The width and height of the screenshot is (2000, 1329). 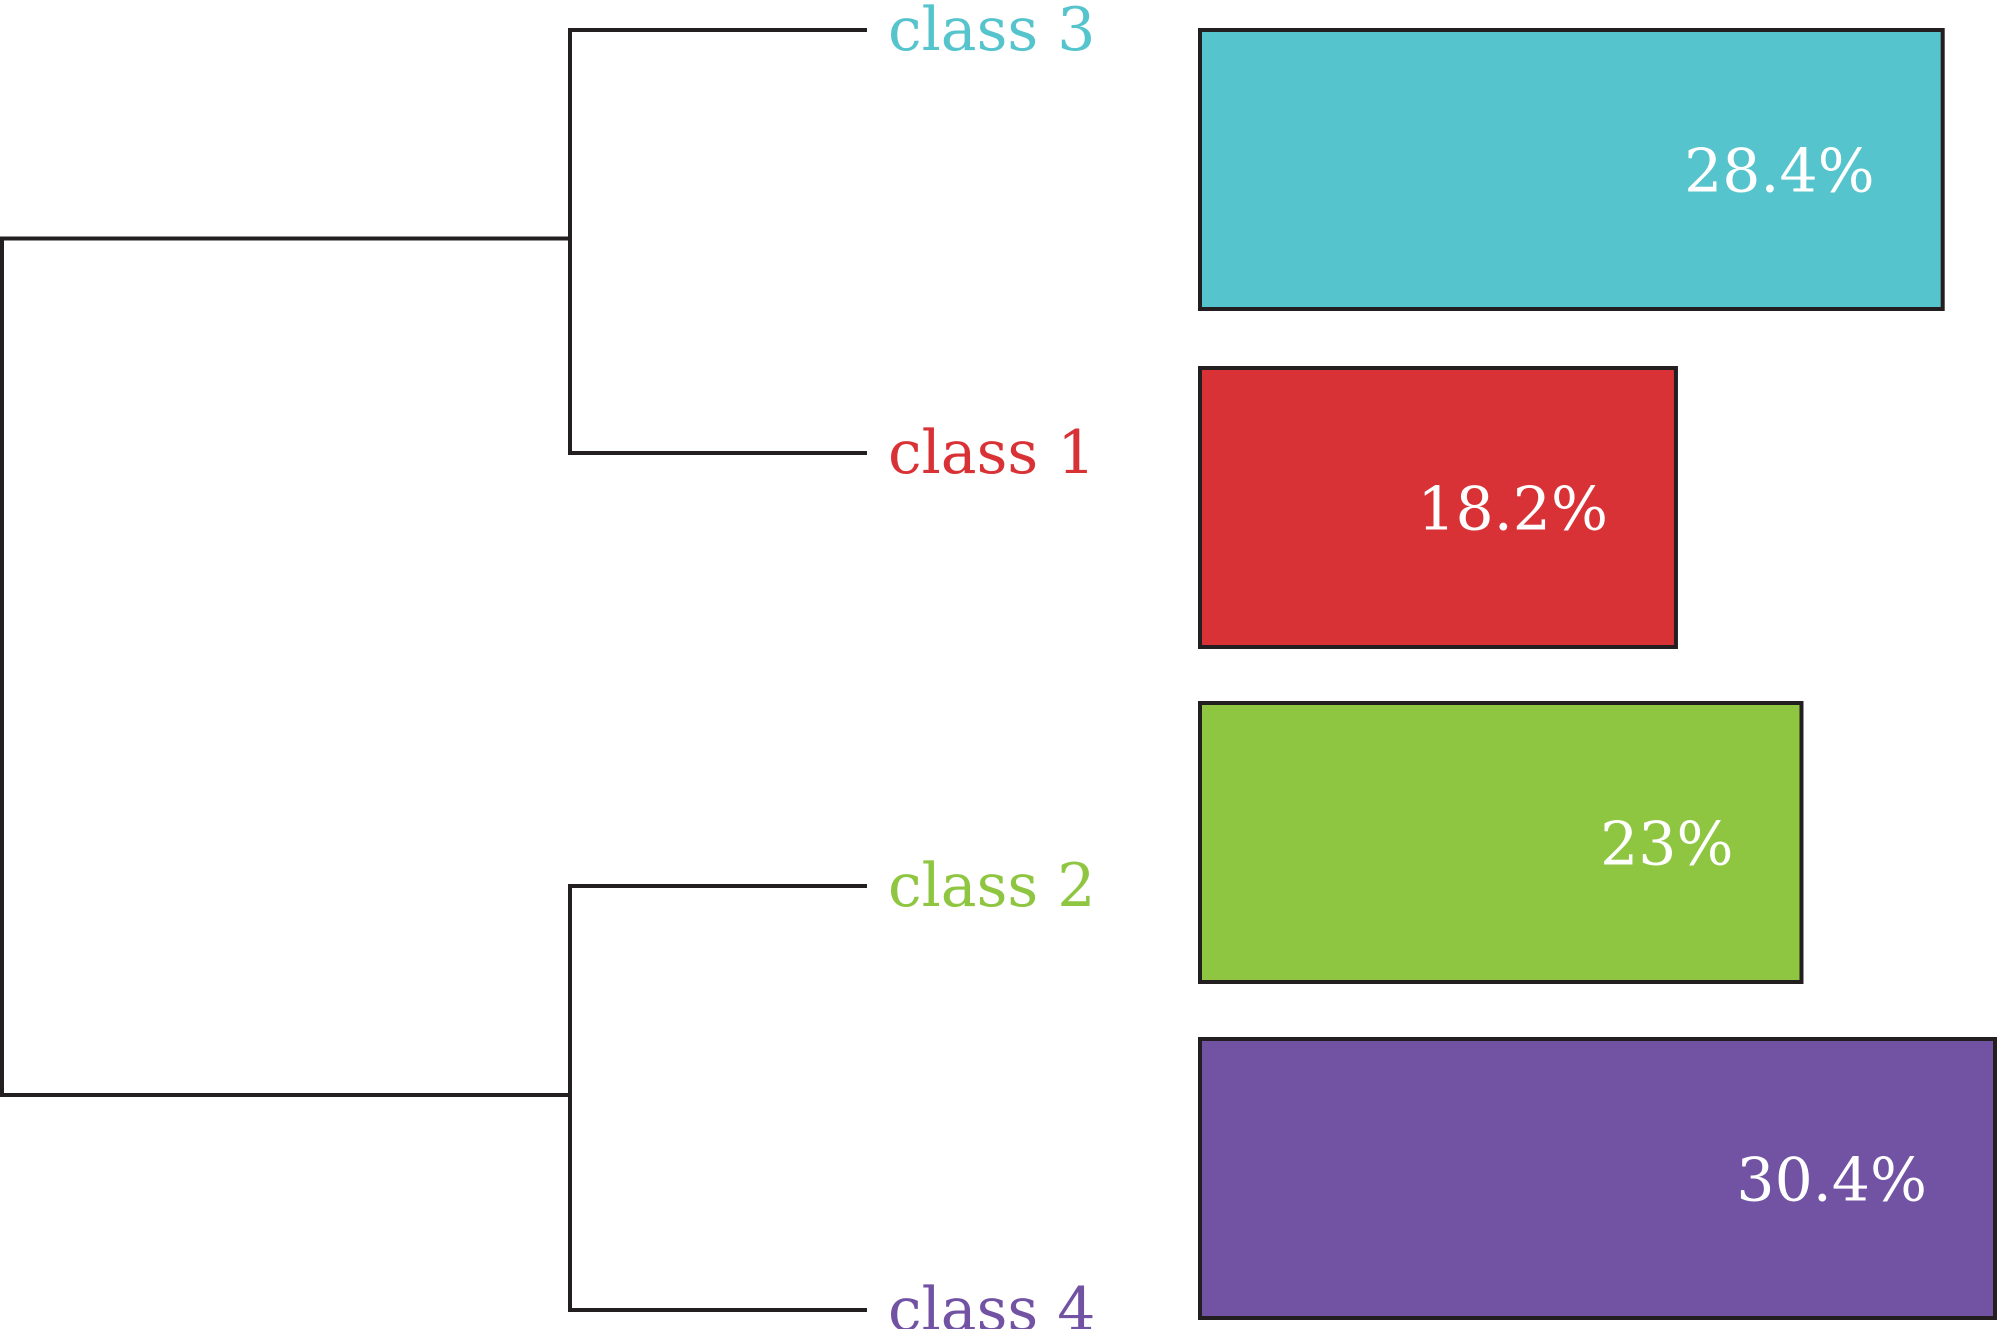 What do you see at coordinates (1779, 172) in the screenshot?
I see `bar-value-label-class-3: 28.4%` at bounding box center [1779, 172].